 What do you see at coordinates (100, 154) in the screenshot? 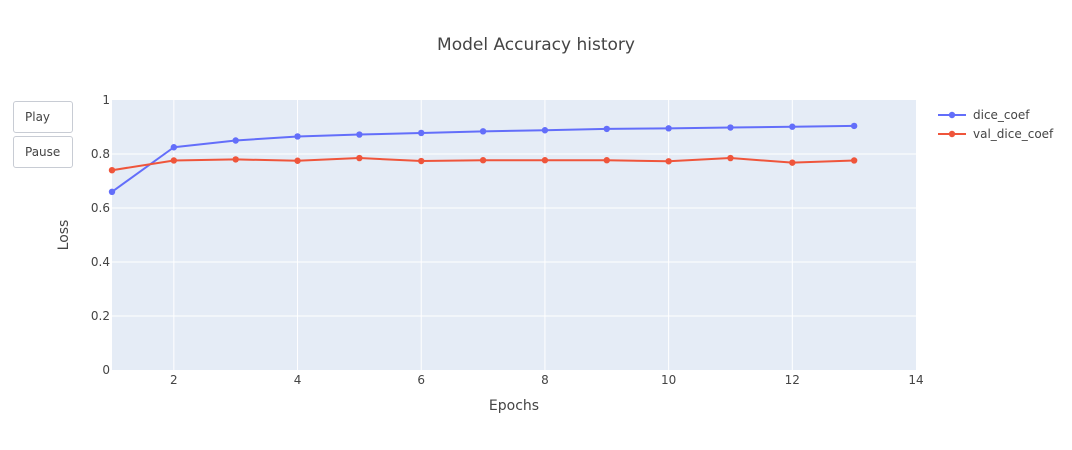
I see `y-tick-label: 0.8` at bounding box center [100, 154].